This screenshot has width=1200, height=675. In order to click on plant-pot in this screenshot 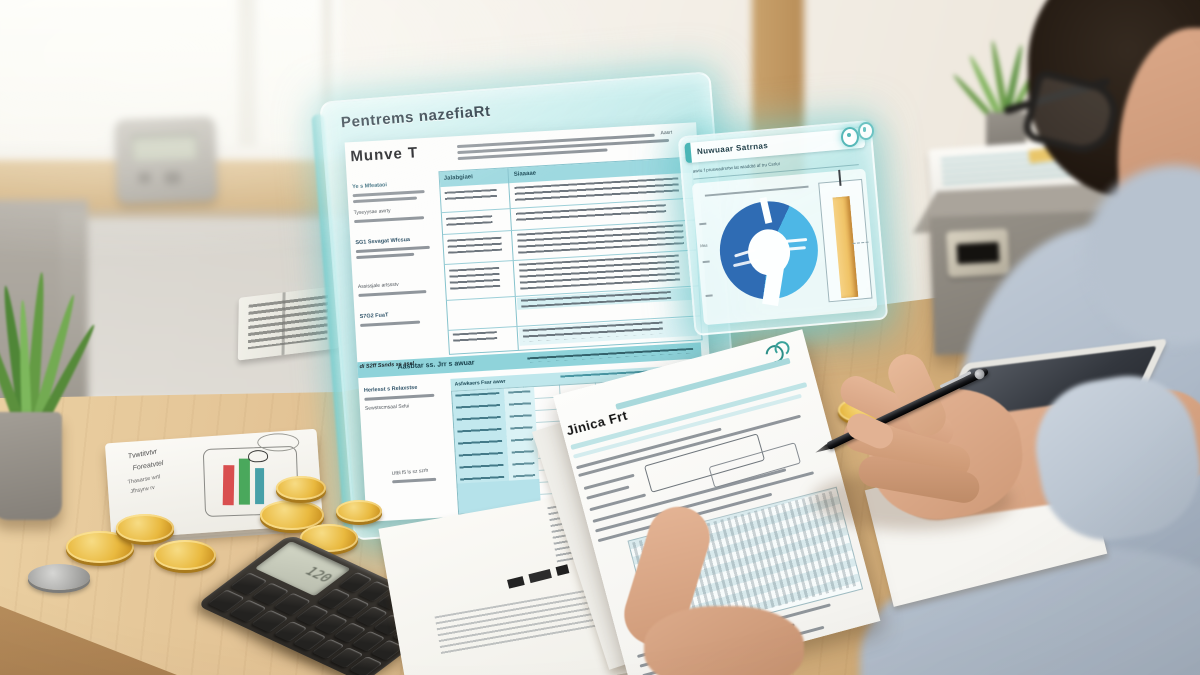, I will do `click(31, 466)`.